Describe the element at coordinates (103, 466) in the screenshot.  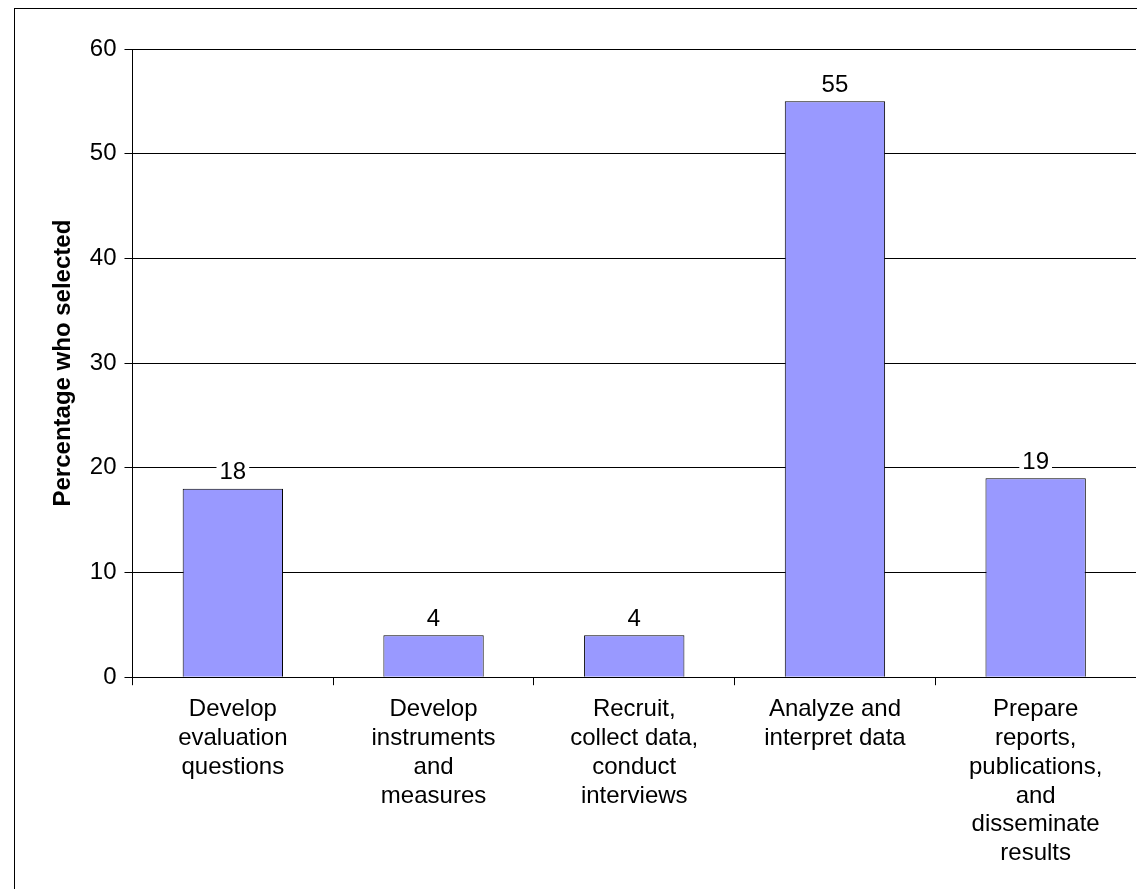
I see `y-tick-label: 20` at that location.